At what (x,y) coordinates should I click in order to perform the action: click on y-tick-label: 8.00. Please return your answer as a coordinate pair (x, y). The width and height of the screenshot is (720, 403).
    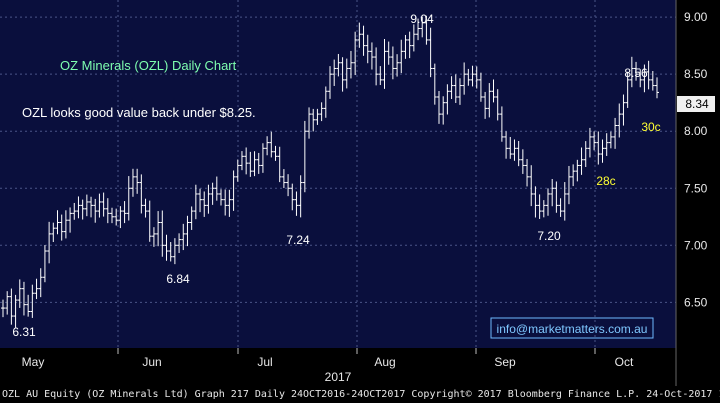
    Looking at the image, I should click on (696, 131).